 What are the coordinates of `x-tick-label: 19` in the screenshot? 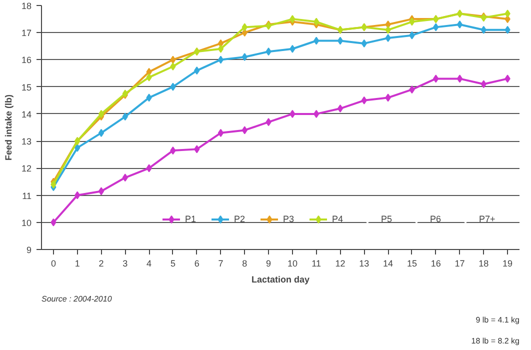 It's located at (507, 263).